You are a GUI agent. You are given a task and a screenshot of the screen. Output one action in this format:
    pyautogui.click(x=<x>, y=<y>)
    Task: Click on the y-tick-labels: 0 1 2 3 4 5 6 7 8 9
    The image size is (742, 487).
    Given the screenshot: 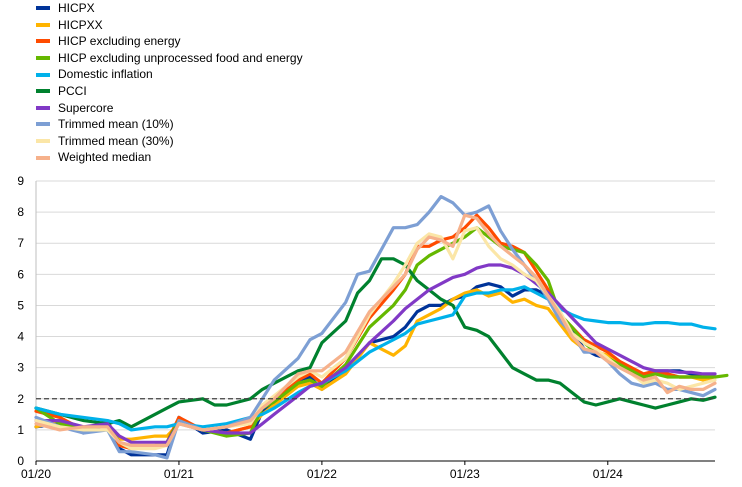 What is the action you would take?
    pyautogui.click(x=20, y=321)
    